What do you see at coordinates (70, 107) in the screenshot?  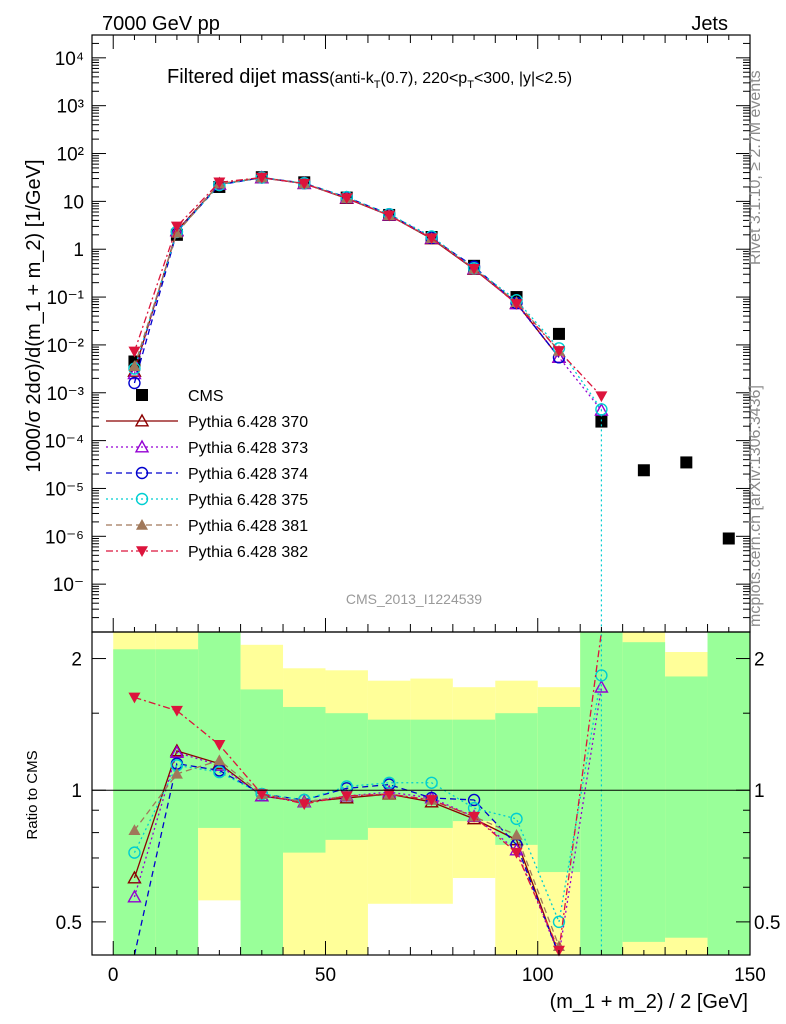 I see `main-y-tick-label-10: 10³` at bounding box center [70, 107].